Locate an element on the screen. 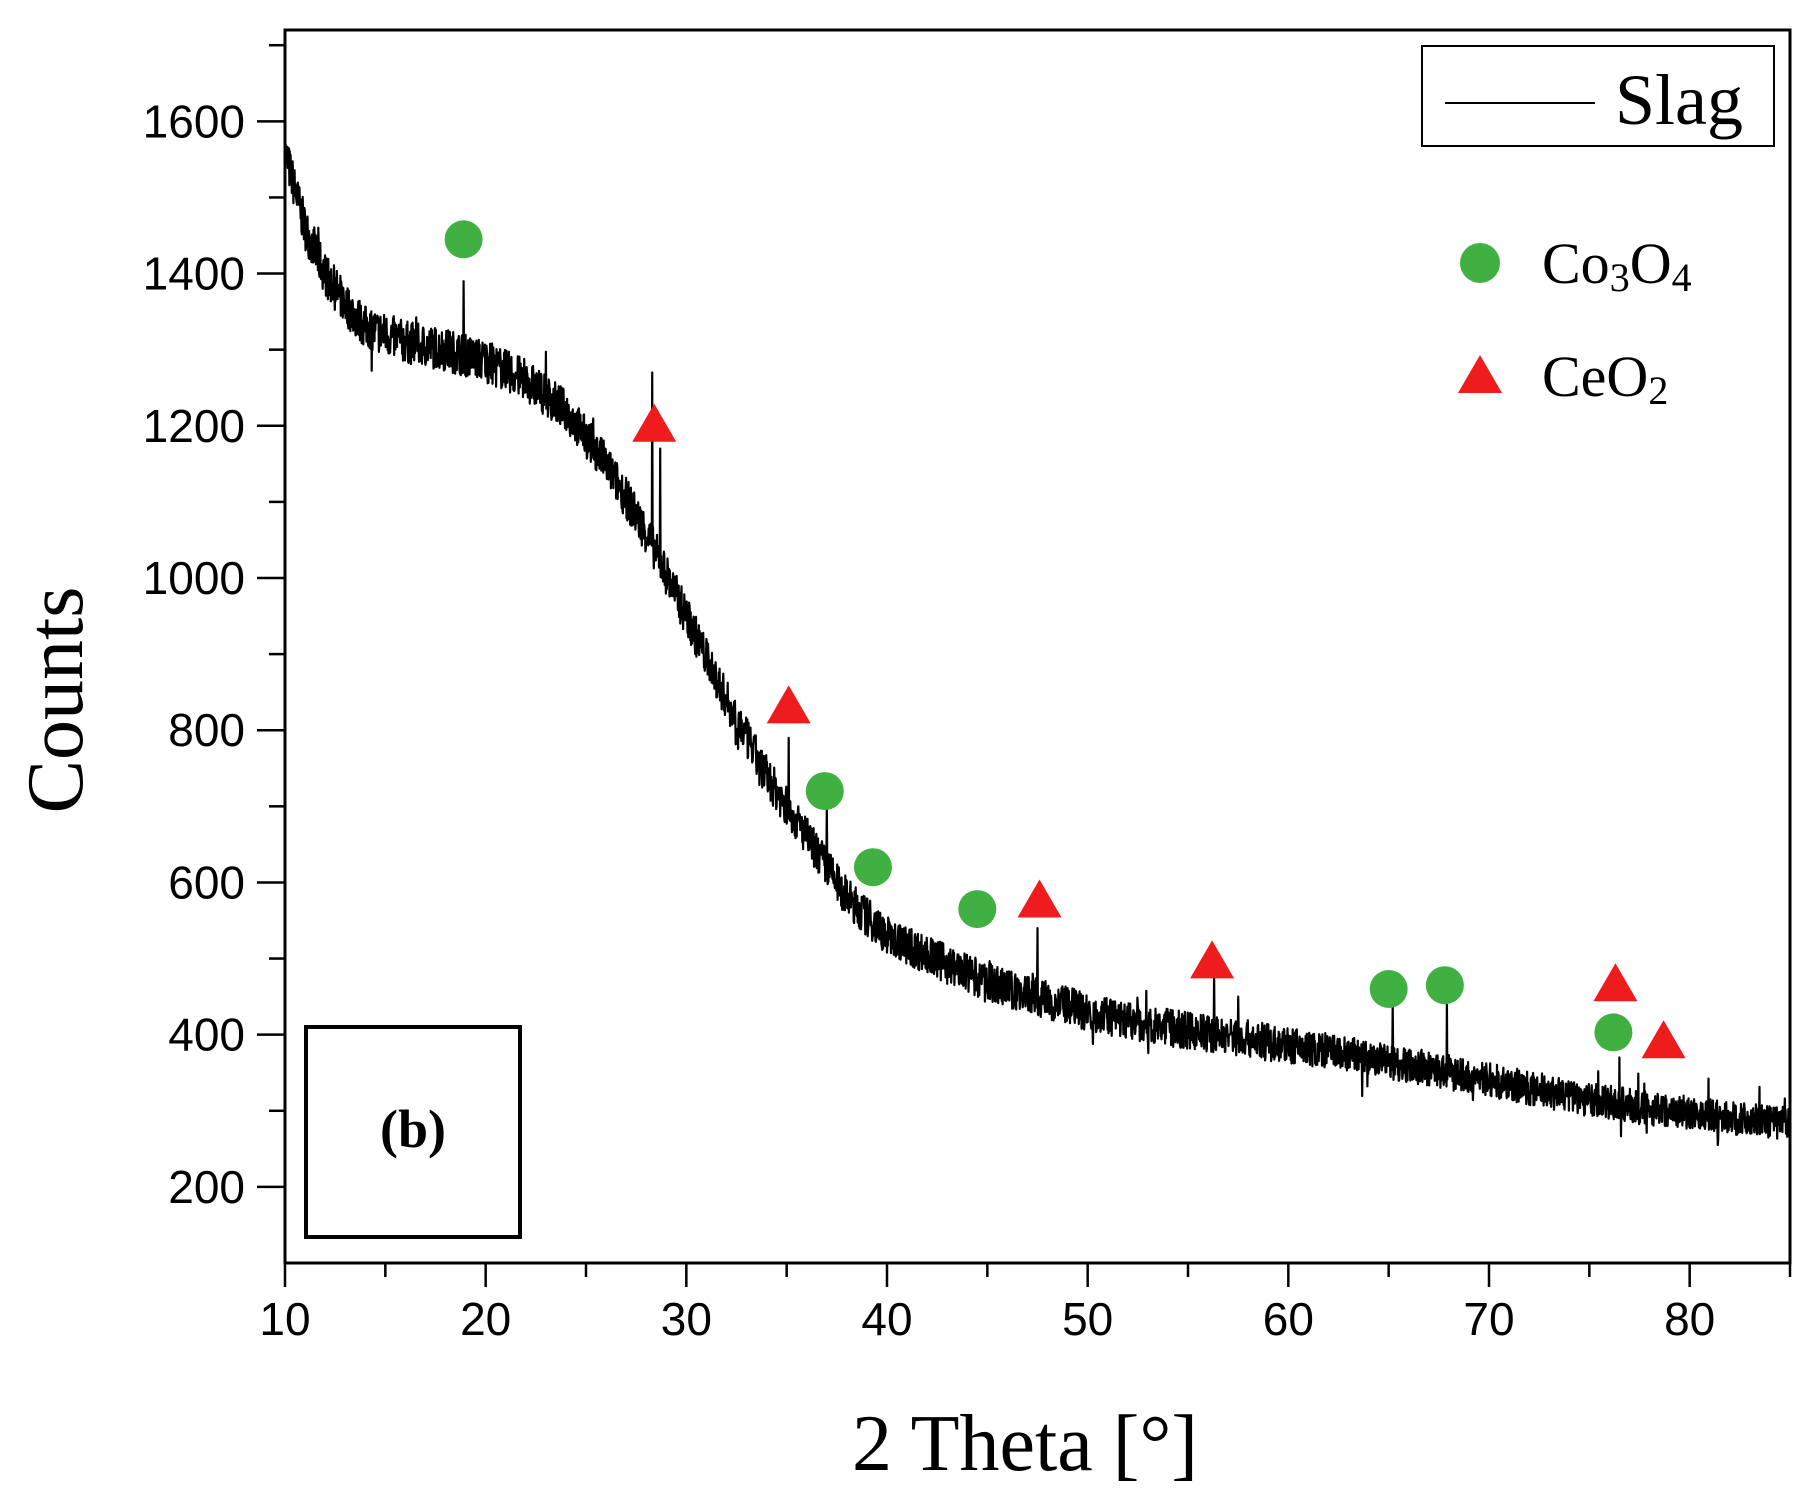 The width and height of the screenshot is (1808, 1510). x-tick-label: 30 is located at coordinates (686, 1319).